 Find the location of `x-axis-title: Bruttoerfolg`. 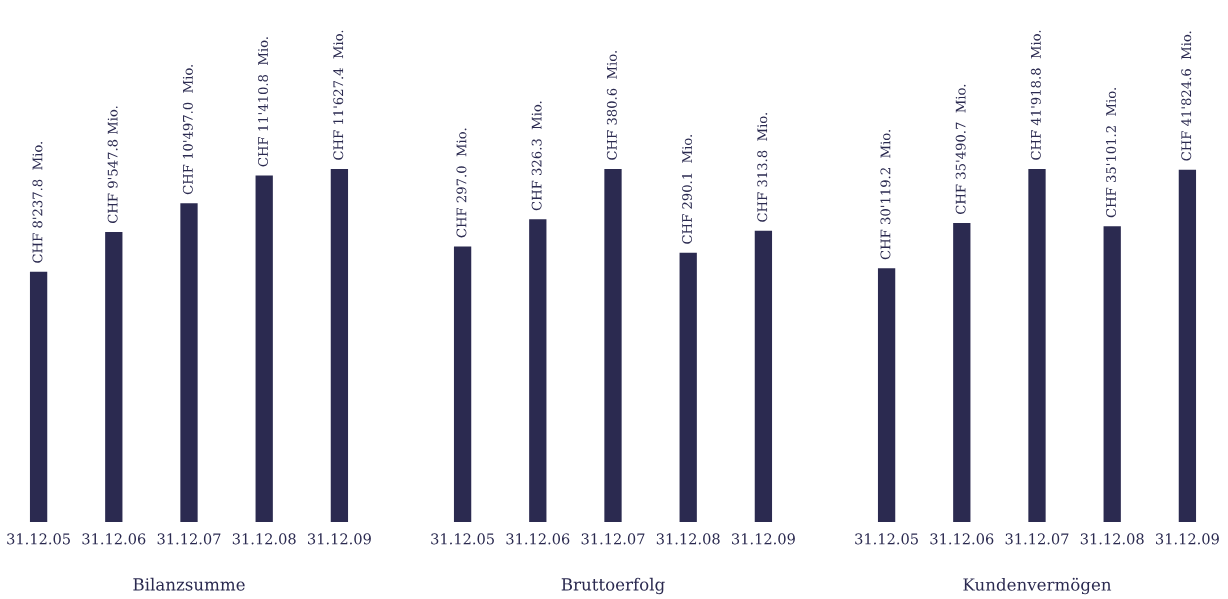

x-axis-title: Bruttoerfolg is located at coordinates (613, 586).